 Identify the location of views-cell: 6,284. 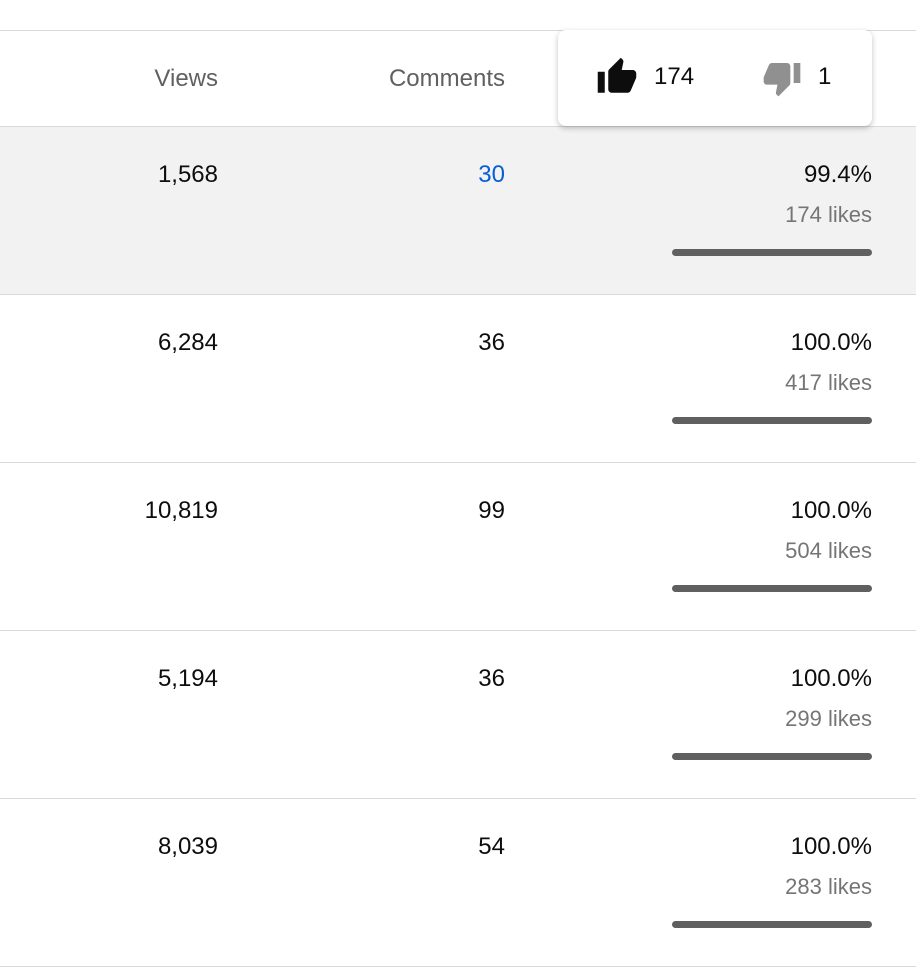
(187, 342).